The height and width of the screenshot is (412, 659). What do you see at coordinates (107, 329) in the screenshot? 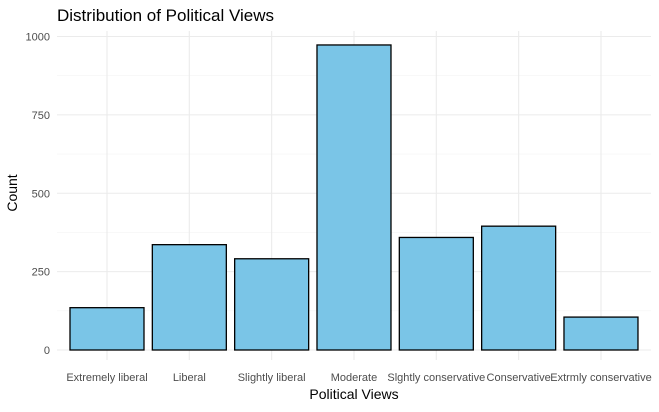
I see `bar-extremely-liberal` at bounding box center [107, 329].